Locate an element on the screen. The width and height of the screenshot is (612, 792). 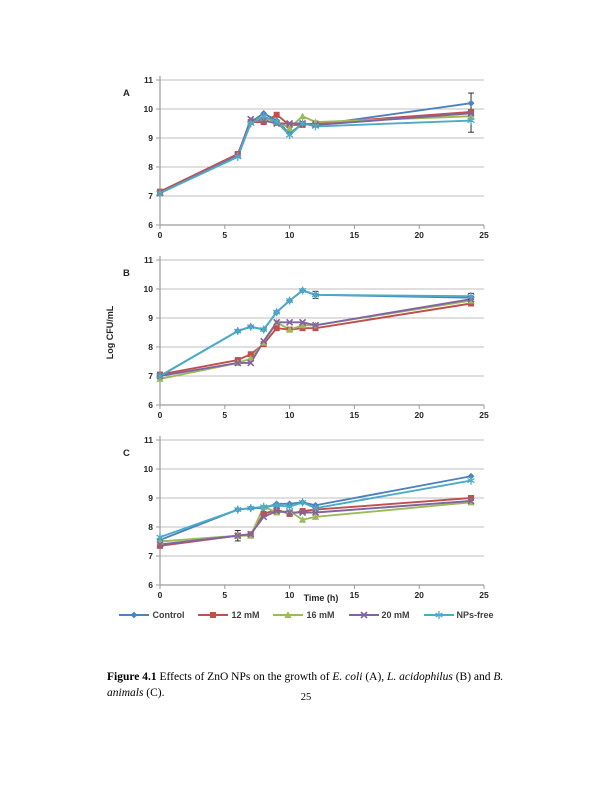
legend-item-control: Control is located at coordinates (151, 615).